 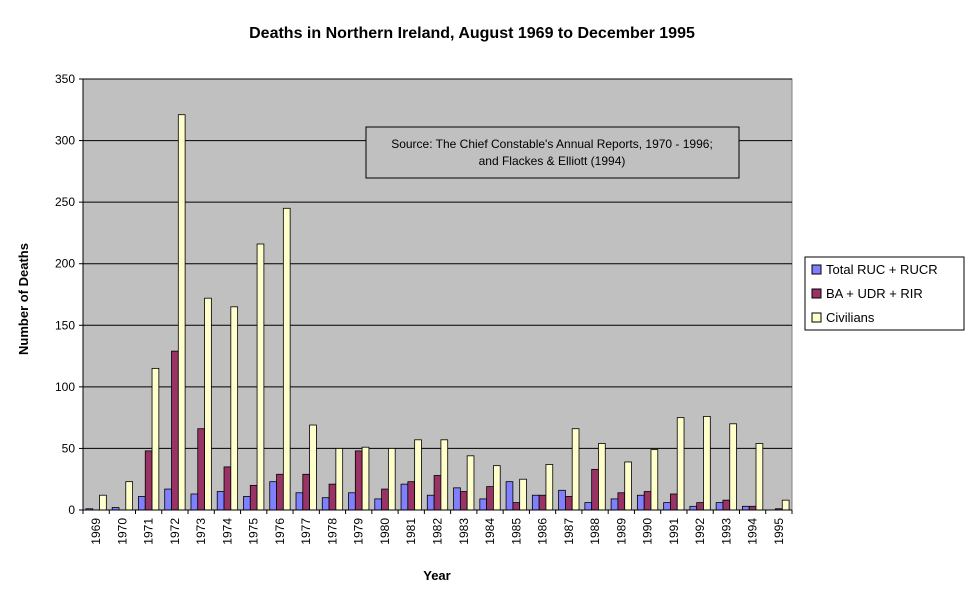 I want to click on x-tick-label: 1989, so click(x=621, y=531).